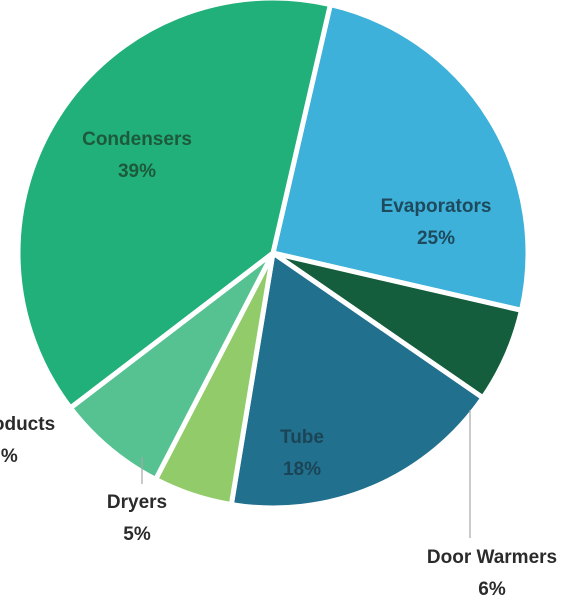  I want to click on slice-label-other-products: Other Products, so click(27, 424).